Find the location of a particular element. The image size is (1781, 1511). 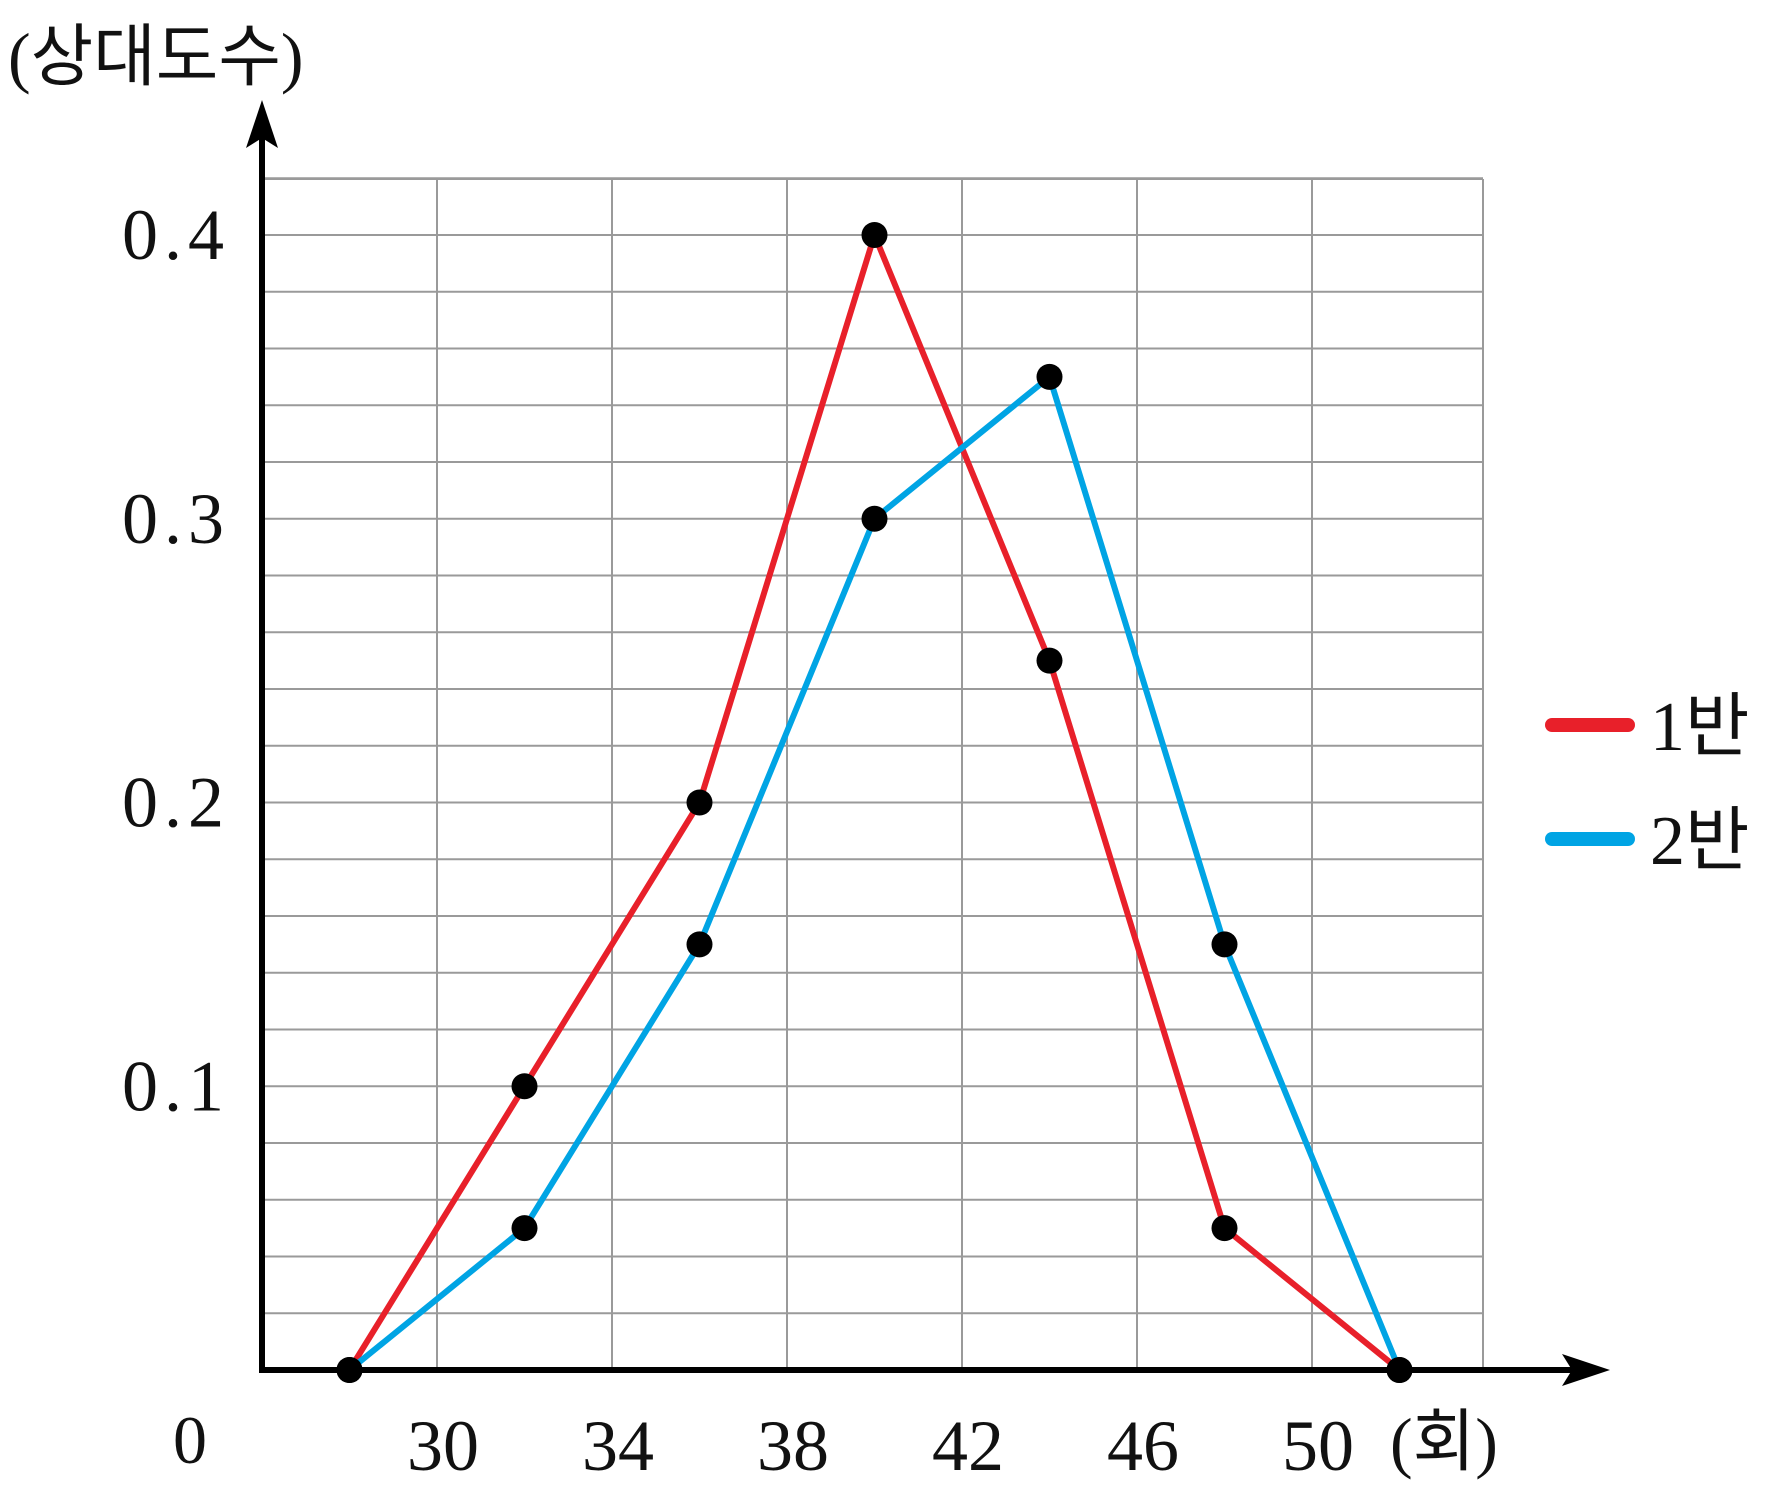

y-axis-arrow is located at coordinates (262, 124).